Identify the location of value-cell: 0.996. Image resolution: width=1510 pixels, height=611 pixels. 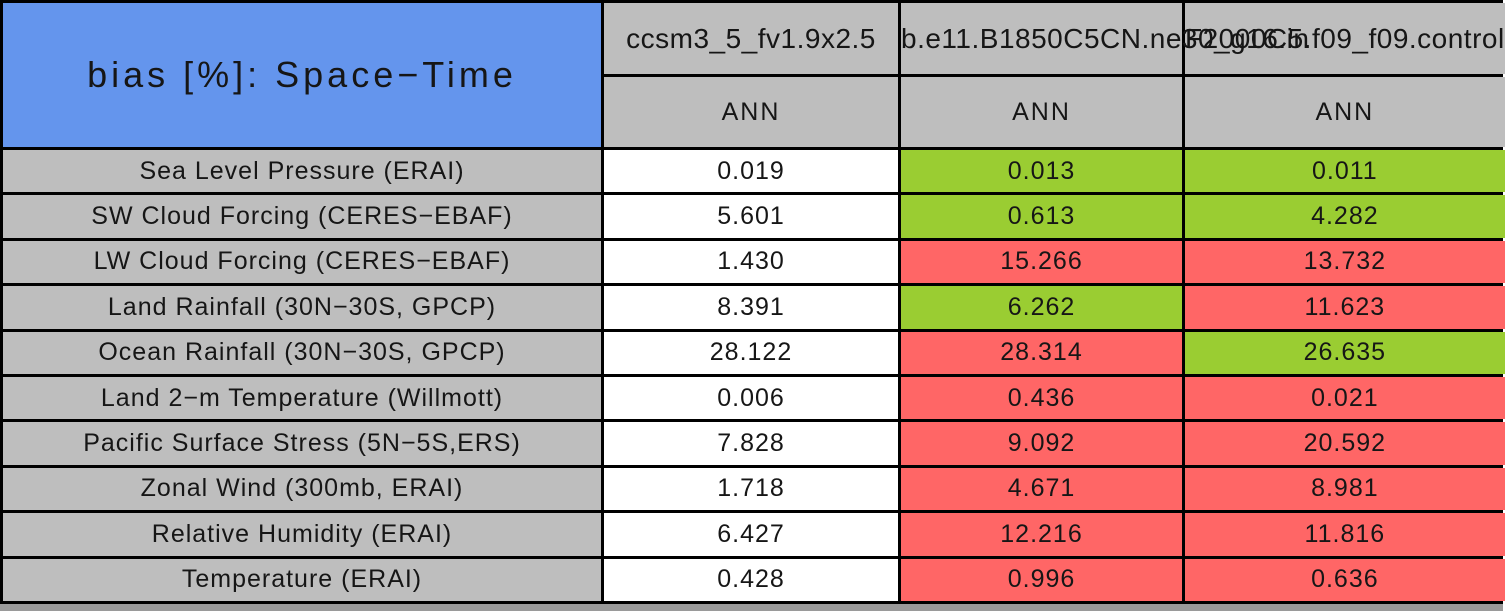
(1041, 579).